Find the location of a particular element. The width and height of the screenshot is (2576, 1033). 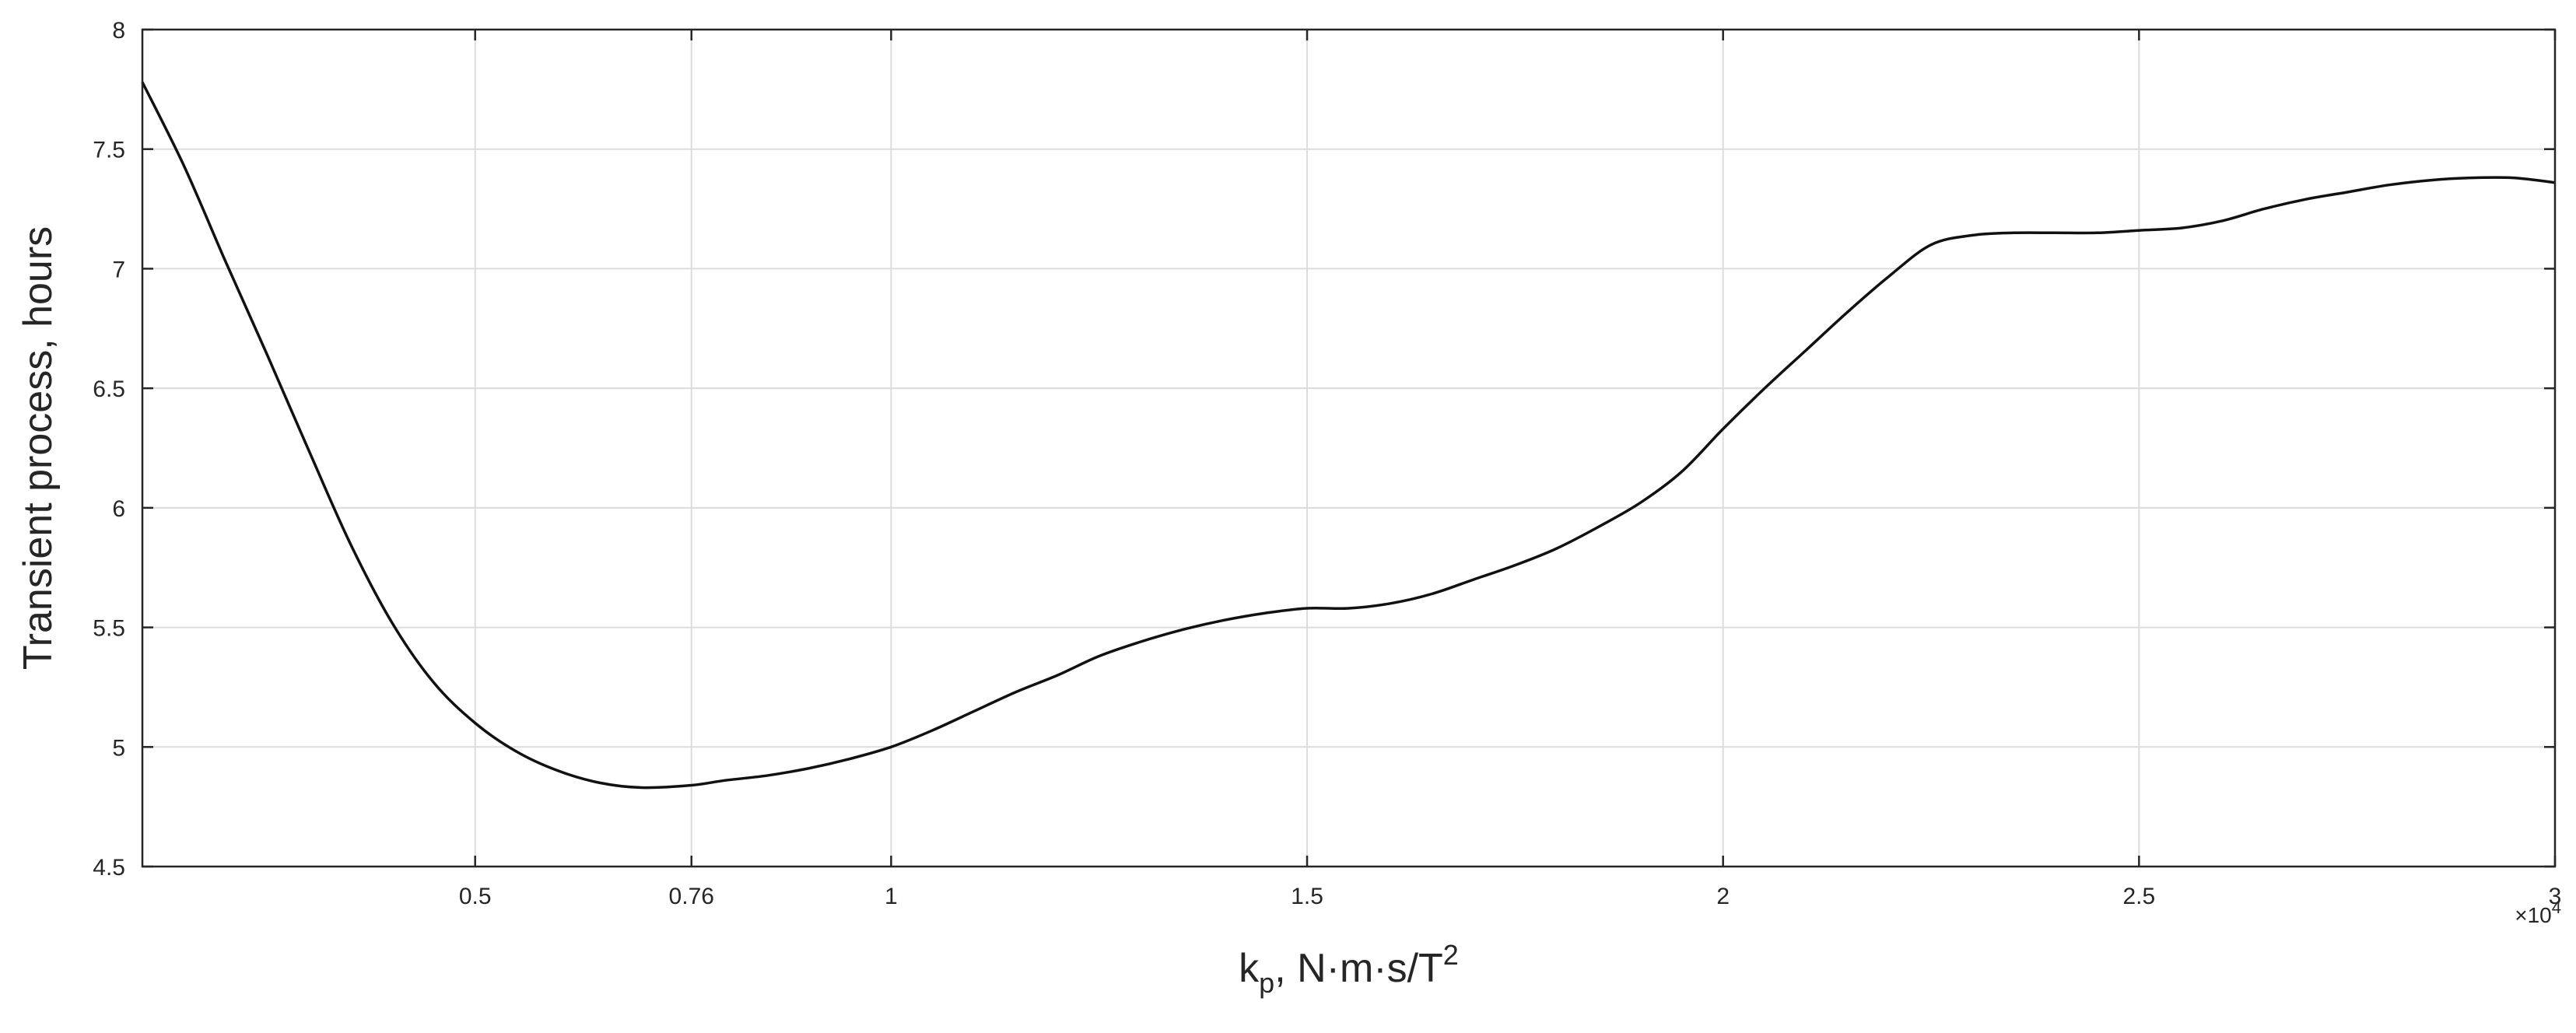

x-axis-exponent-base: ×10 is located at coordinates (2534, 915).